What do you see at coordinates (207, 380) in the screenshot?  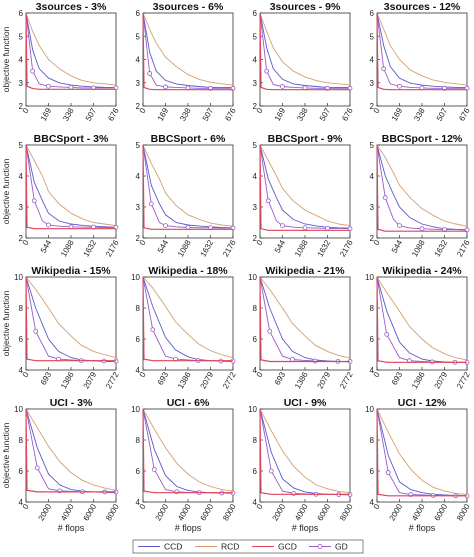 I see `x-tick-label: 2079` at bounding box center [207, 380].